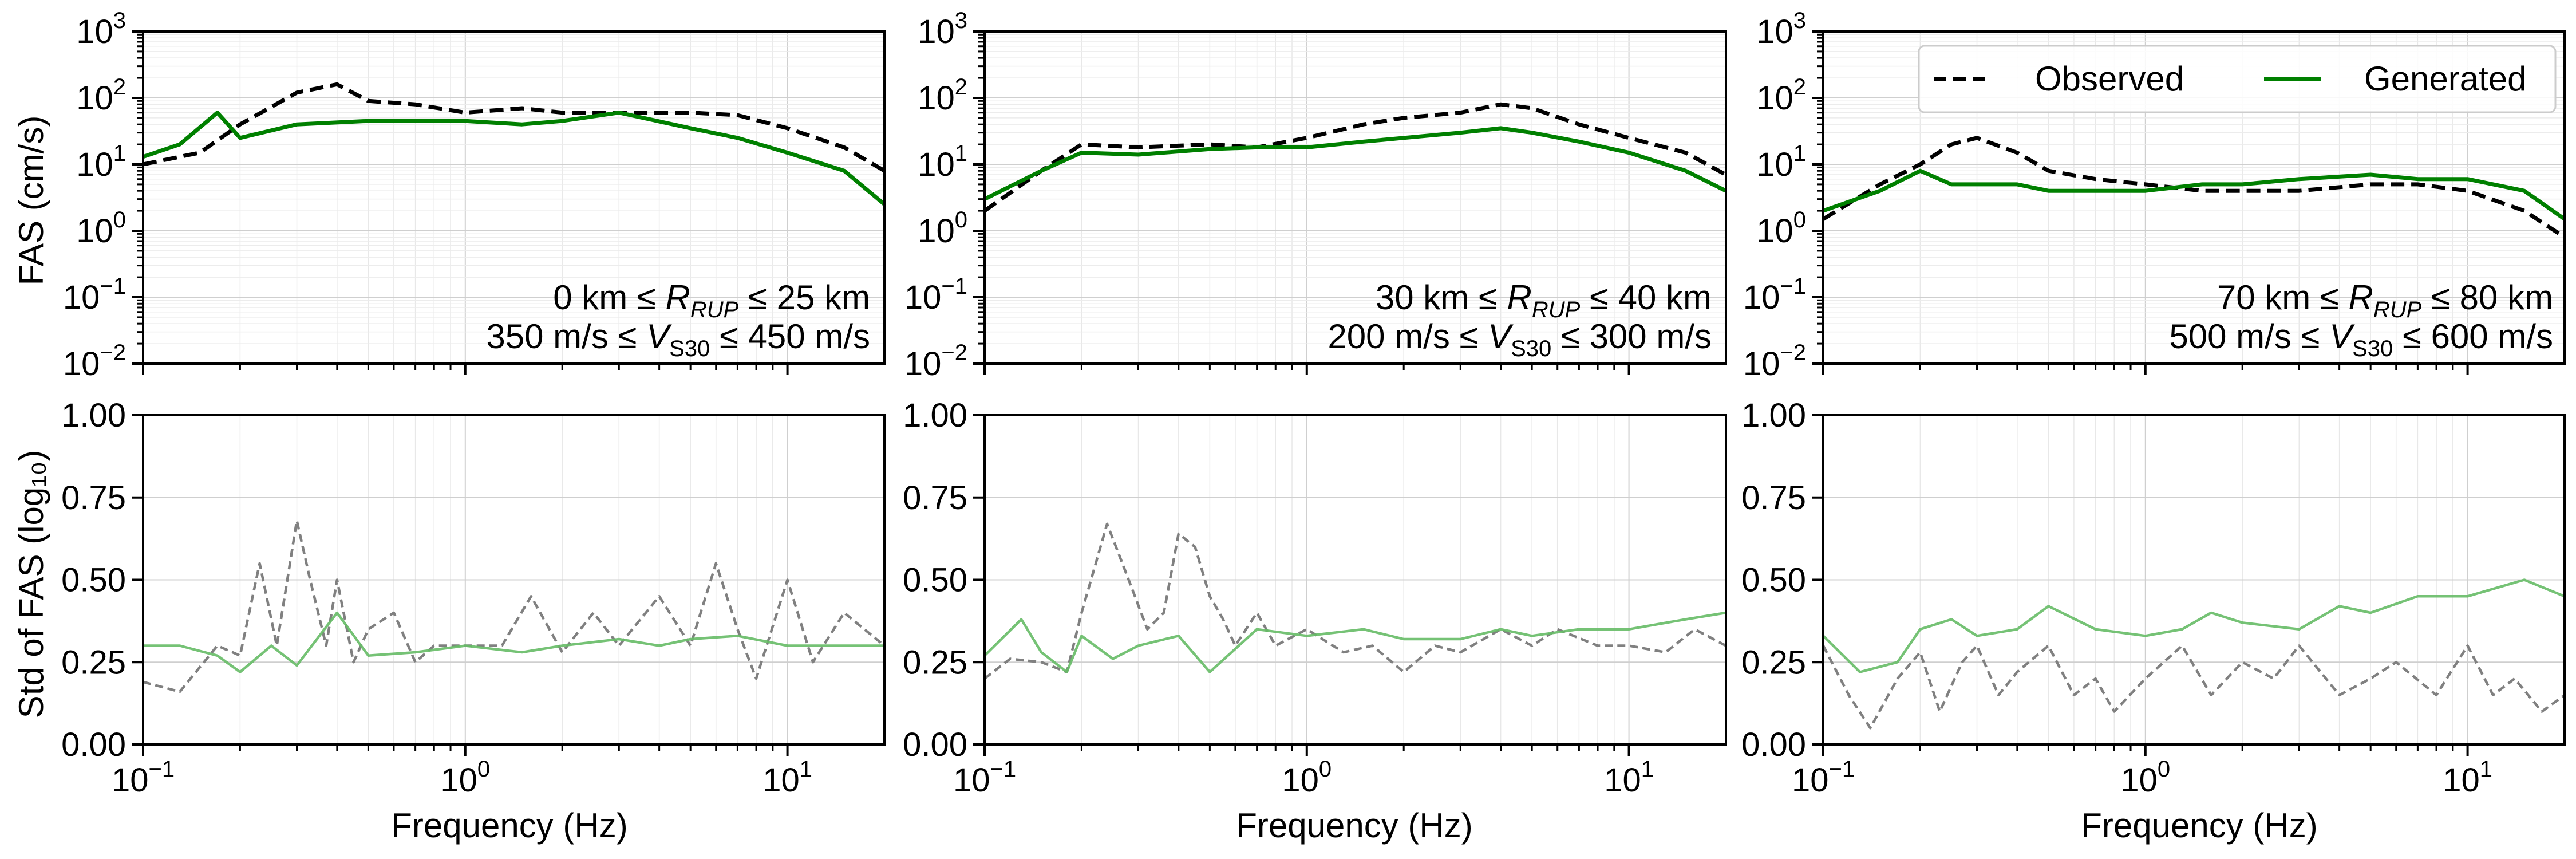 The width and height of the screenshot is (2576, 859). What do you see at coordinates (2385, 300) in the screenshot?
I see `annot-right-line1: 70 km ≤ RRUP ≤ 80 km` at bounding box center [2385, 300].